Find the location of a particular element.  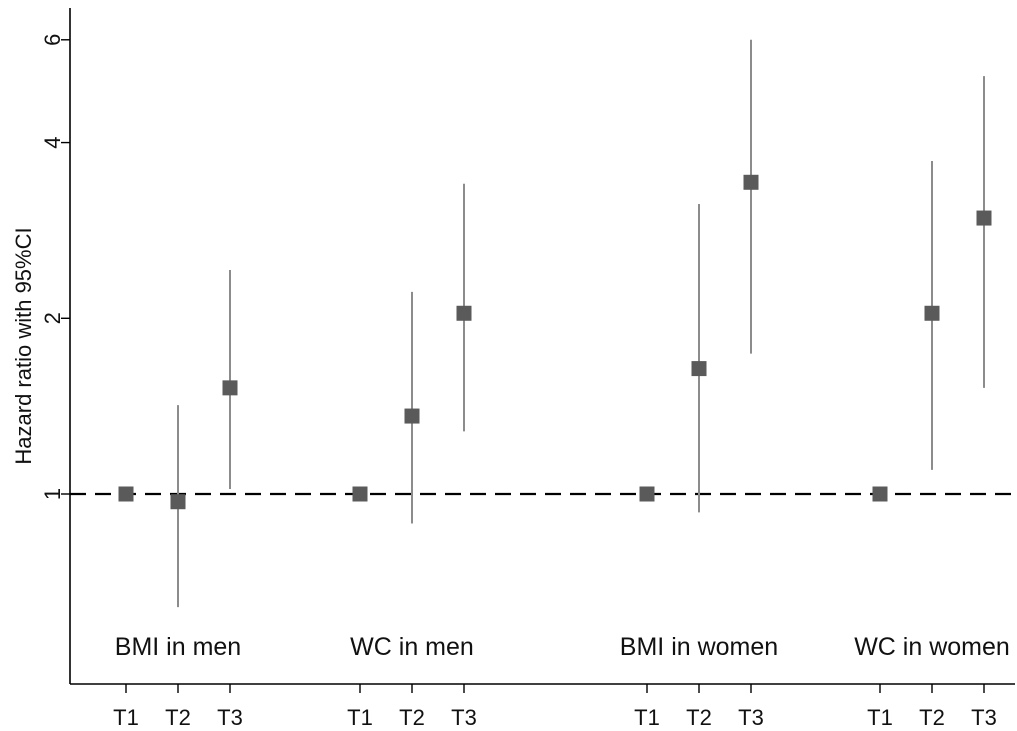

y-tick-label: 6 is located at coordinates (52, 40).